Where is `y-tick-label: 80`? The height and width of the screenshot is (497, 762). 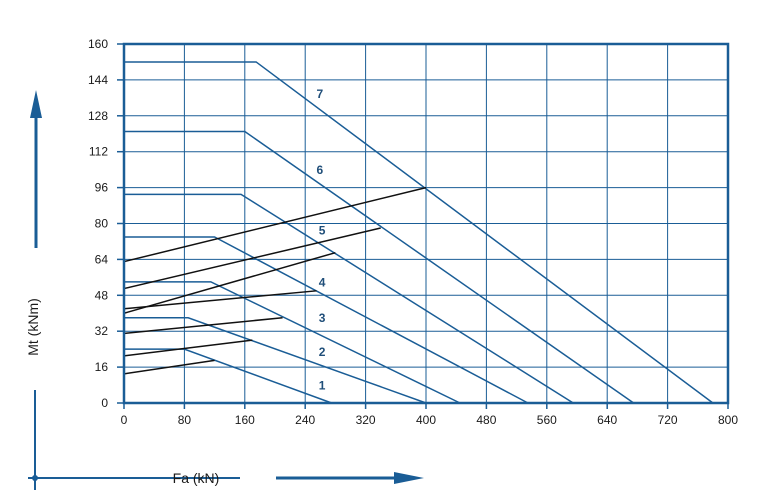 y-tick-label: 80 is located at coordinates (102, 224).